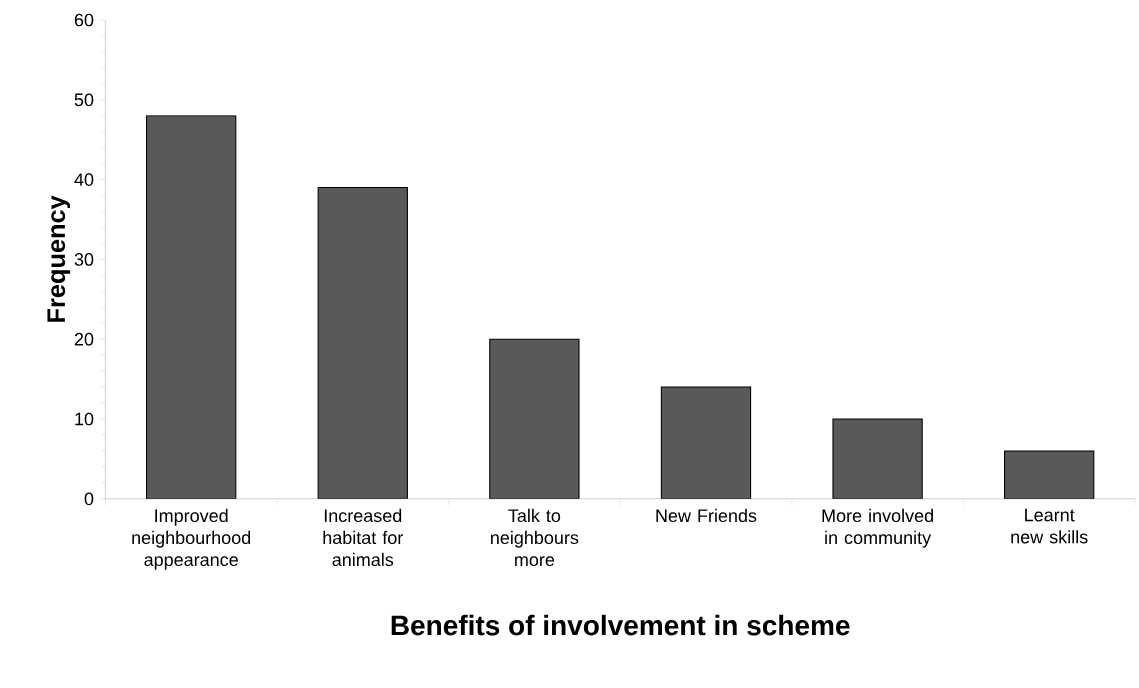 The image size is (1139, 688). I want to click on y-tick-label: 30, so click(84, 259).